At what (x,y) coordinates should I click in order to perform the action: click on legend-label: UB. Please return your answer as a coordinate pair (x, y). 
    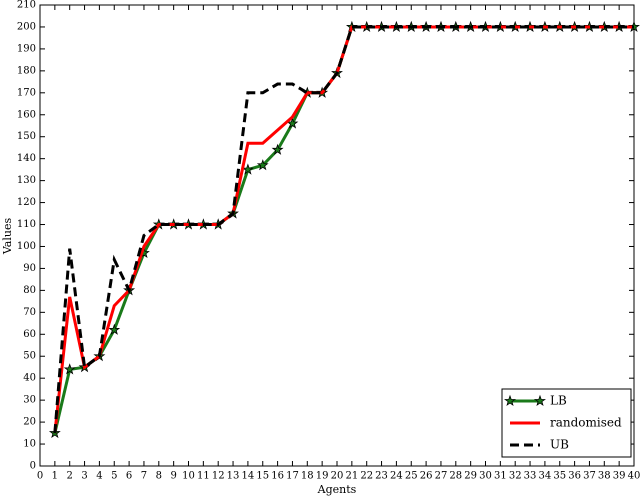
    Looking at the image, I should click on (559, 445).